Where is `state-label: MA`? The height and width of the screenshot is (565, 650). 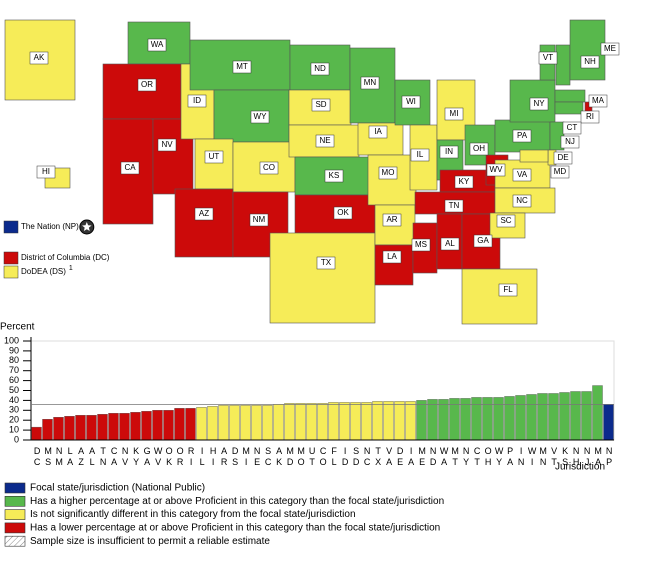
state-label: MA is located at coordinates (598, 100).